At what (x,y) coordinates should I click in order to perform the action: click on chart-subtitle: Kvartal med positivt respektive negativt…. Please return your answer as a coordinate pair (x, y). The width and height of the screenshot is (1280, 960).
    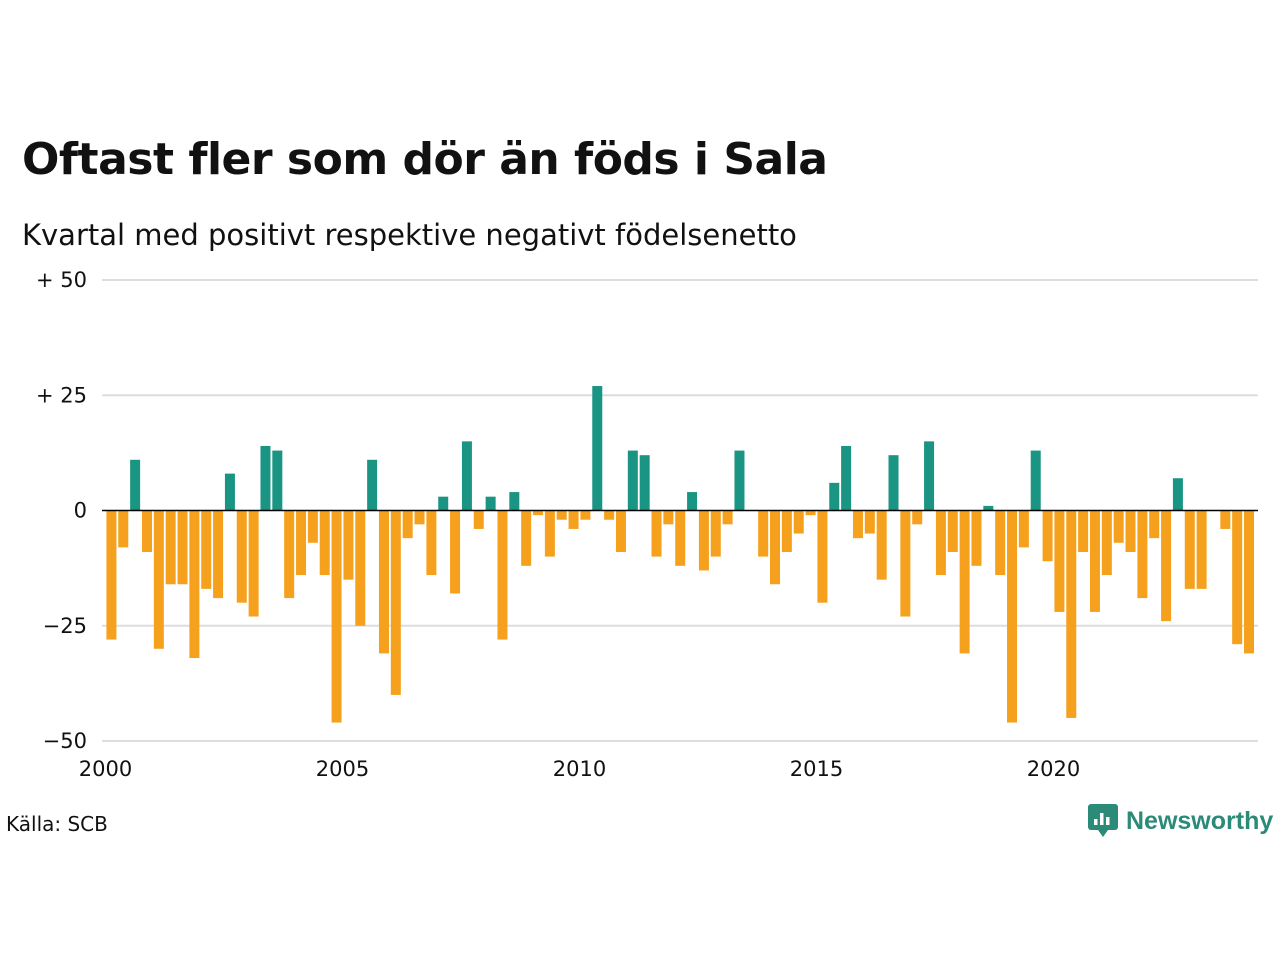
    Looking at the image, I should click on (409, 235).